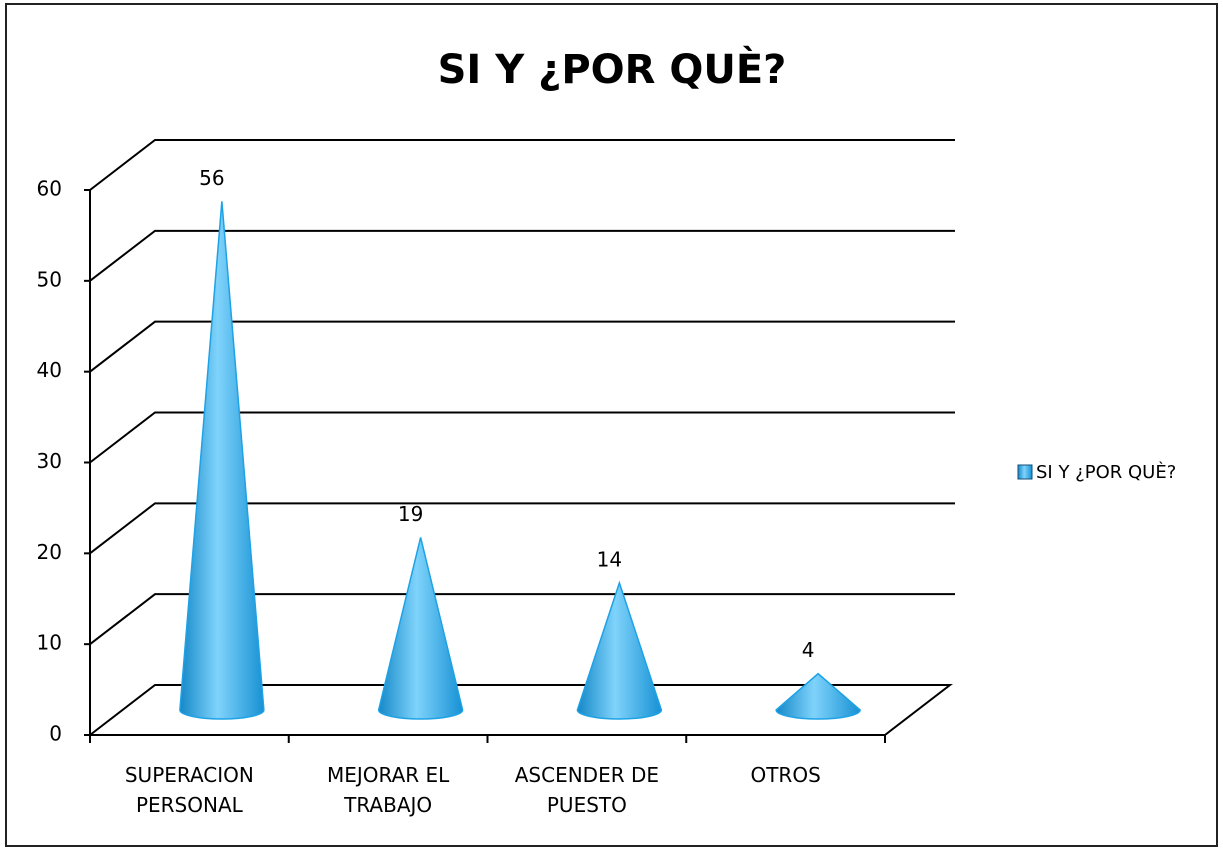  Describe the element at coordinates (388, 790) in the screenshot. I see `x-tick-label: MEJORAR EL TRABAJO` at that location.